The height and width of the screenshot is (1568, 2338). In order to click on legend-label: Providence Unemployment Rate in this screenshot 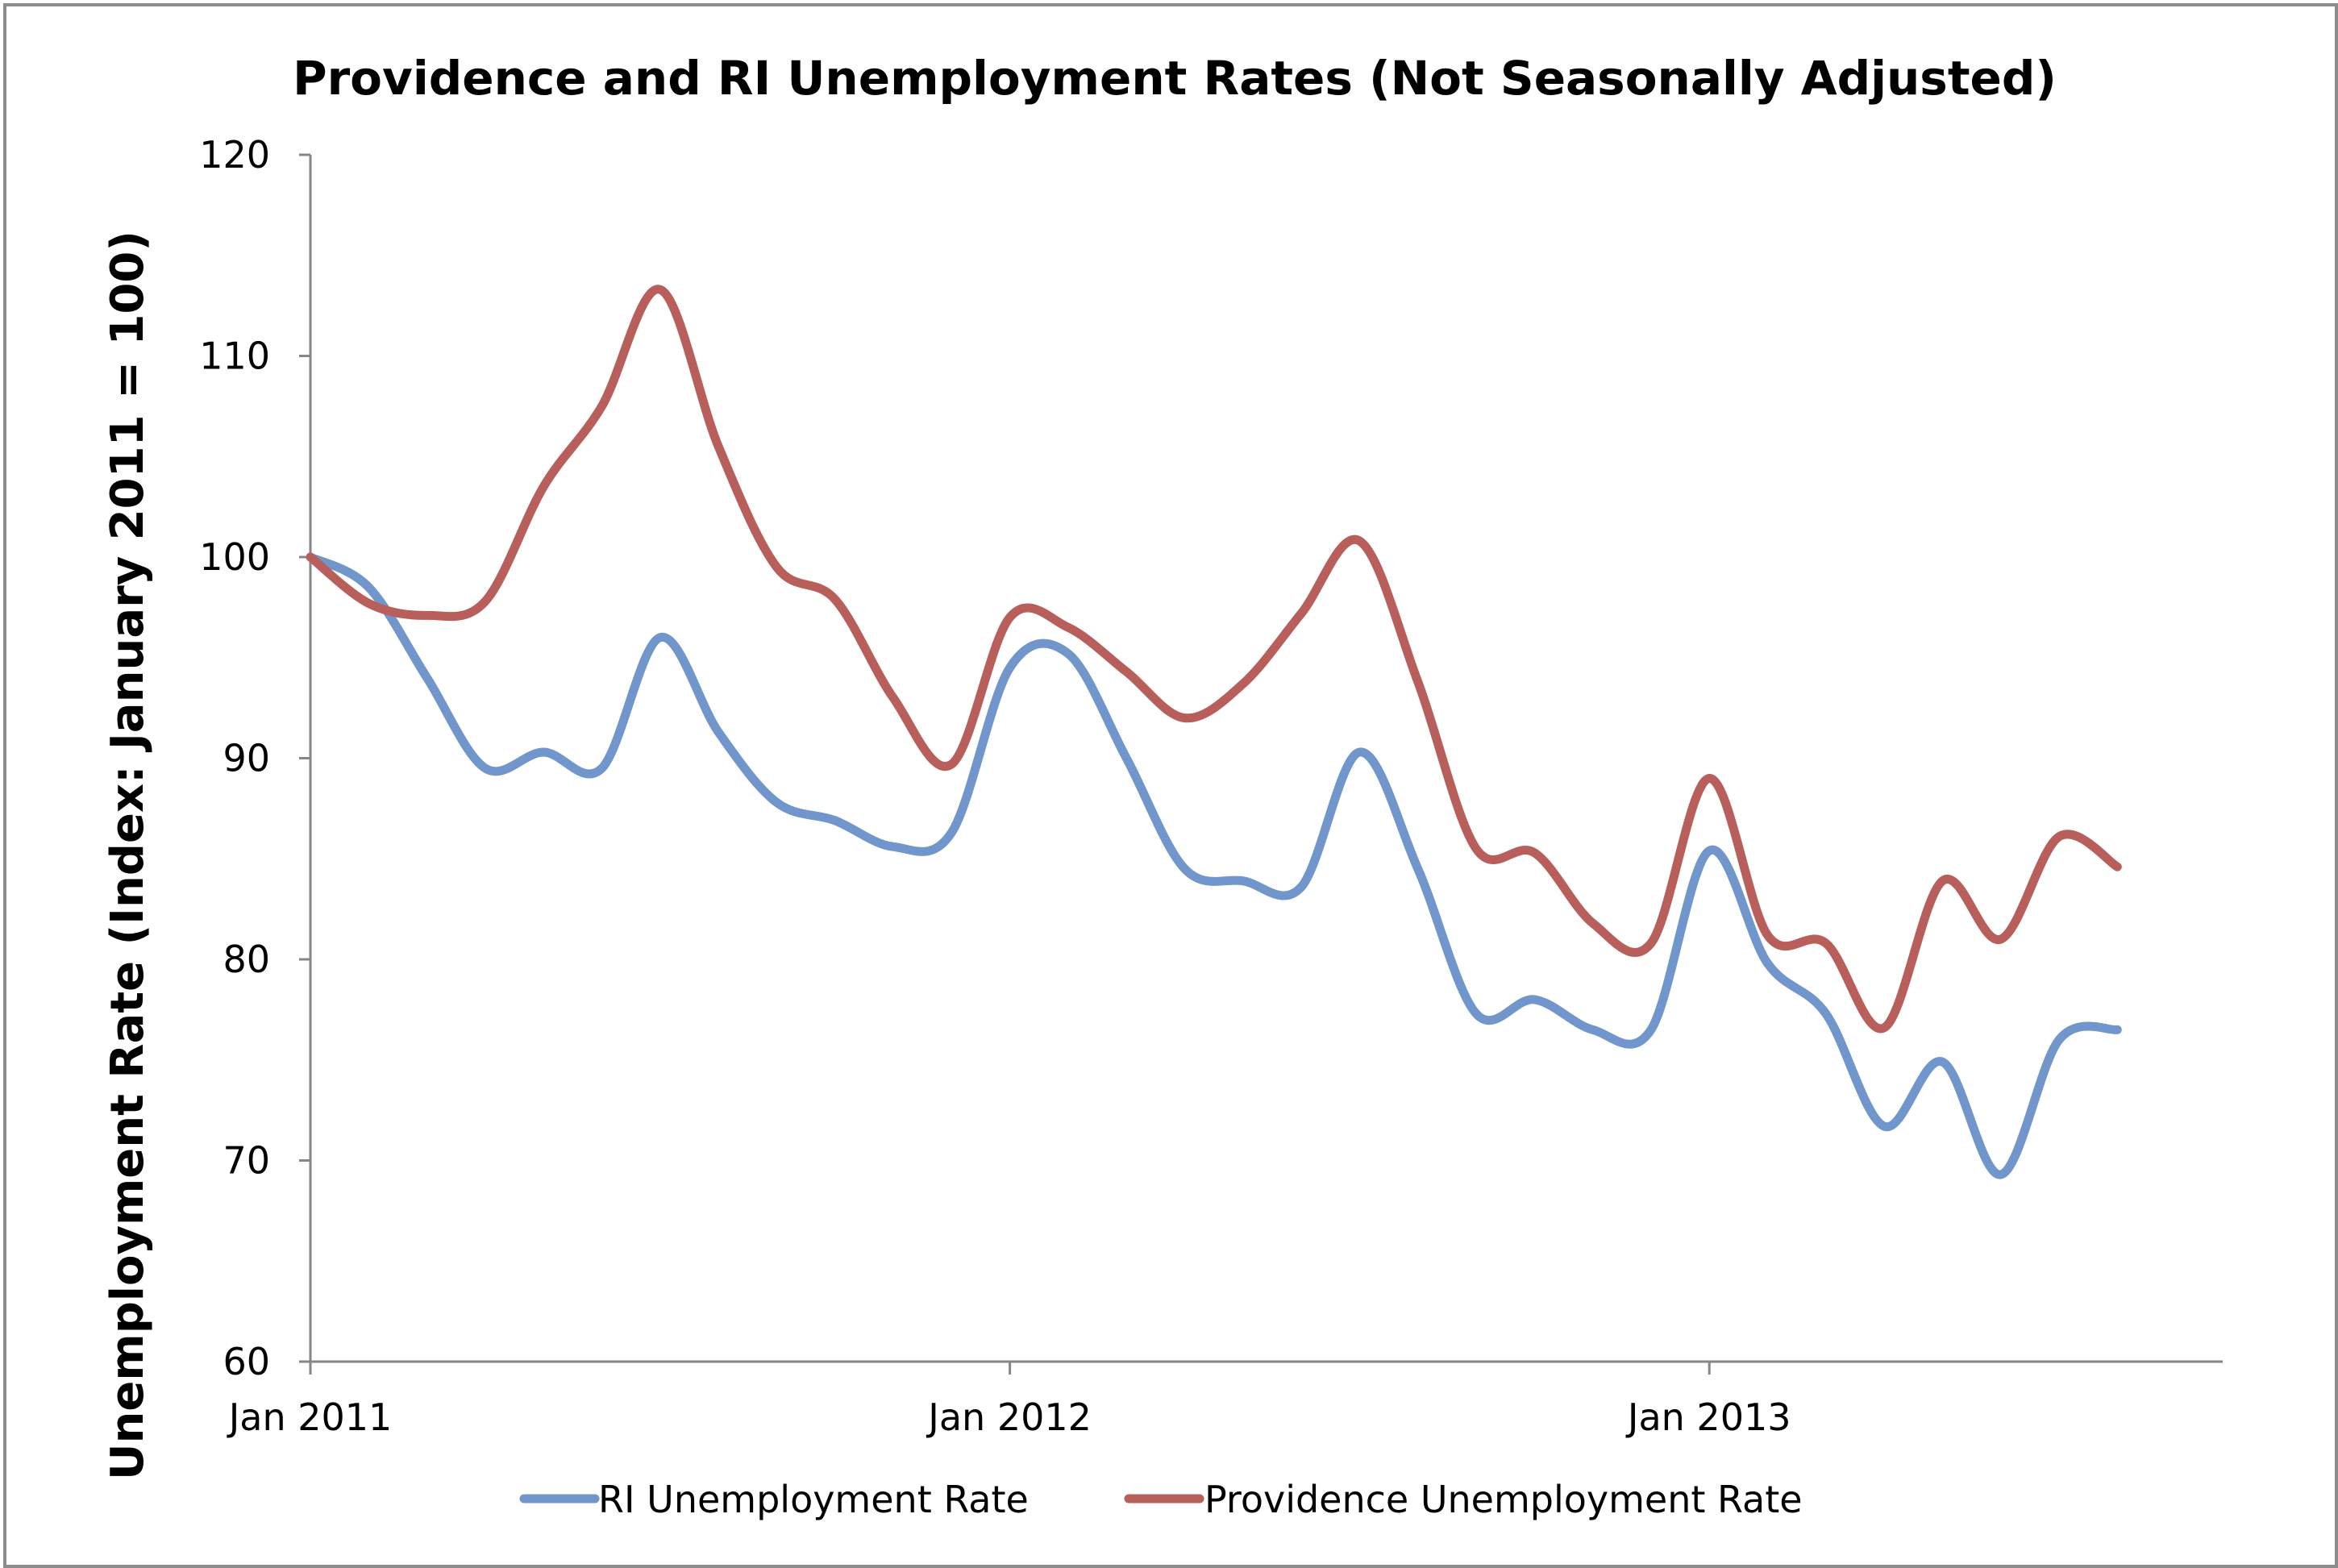, I will do `click(1503, 1499)`.